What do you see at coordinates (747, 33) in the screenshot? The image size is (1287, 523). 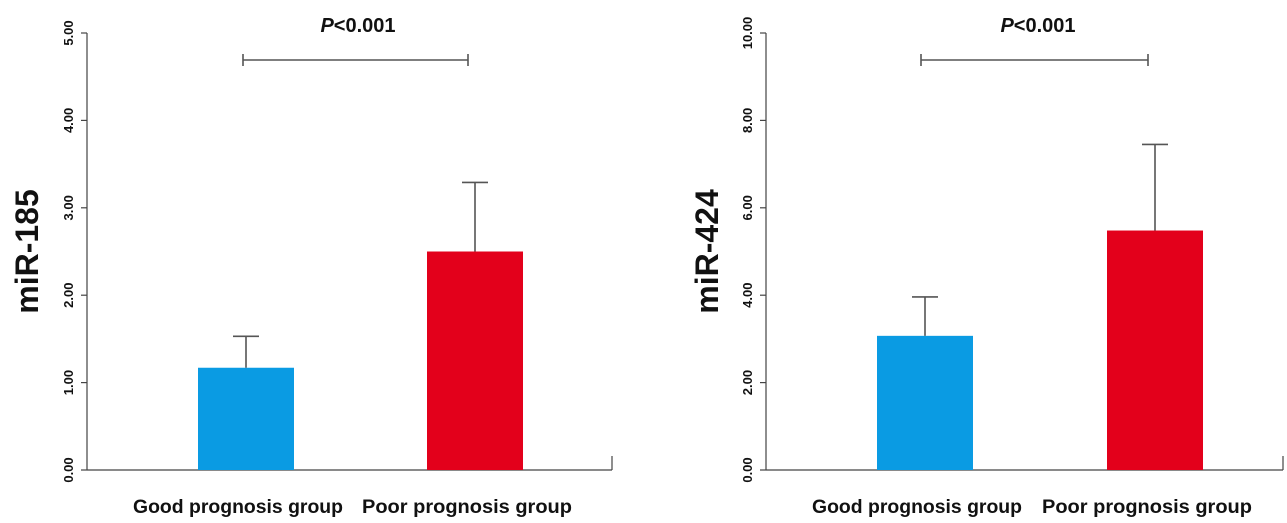 I see `y-tick-label: 10.00` at bounding box center [747, 33].